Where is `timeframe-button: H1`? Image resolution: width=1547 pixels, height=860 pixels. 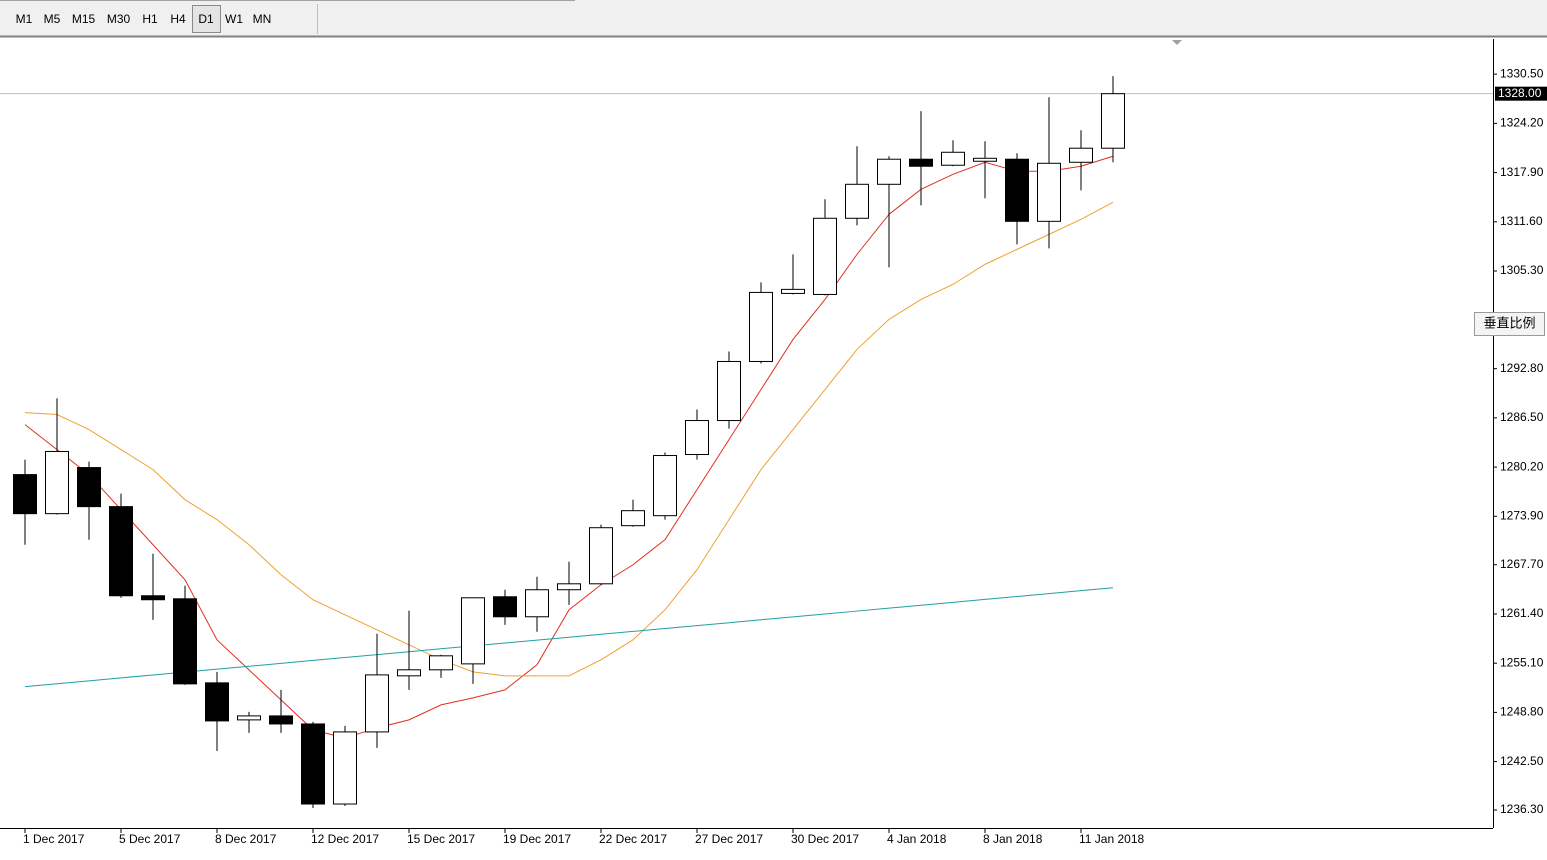
timeframe-button: H1 is located at coordinates (150, 19).